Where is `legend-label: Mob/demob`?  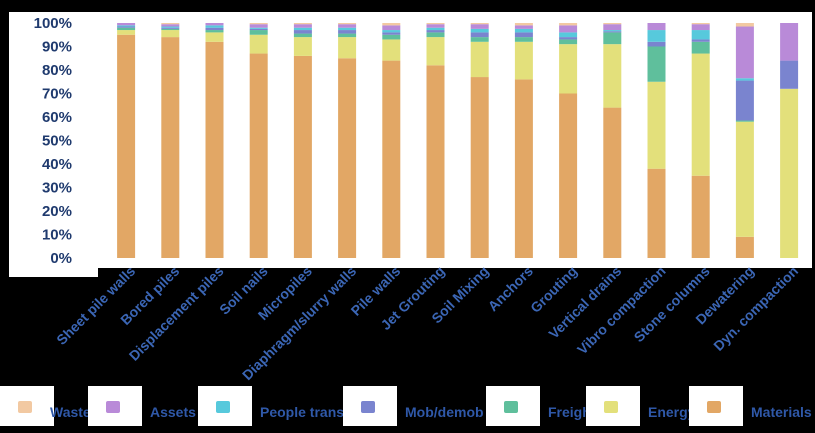 legend-label: Mob/demob is located at coordinates (444, 412).